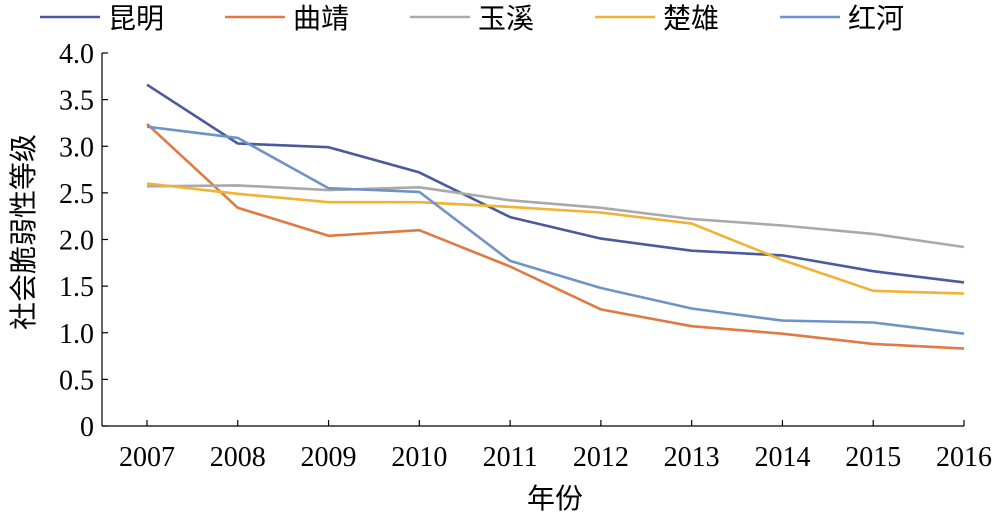  What do you see at coordinates (692, 457) in the screenshot?
I see `x-tick-label: 2013` at bounding box center [692, 457].